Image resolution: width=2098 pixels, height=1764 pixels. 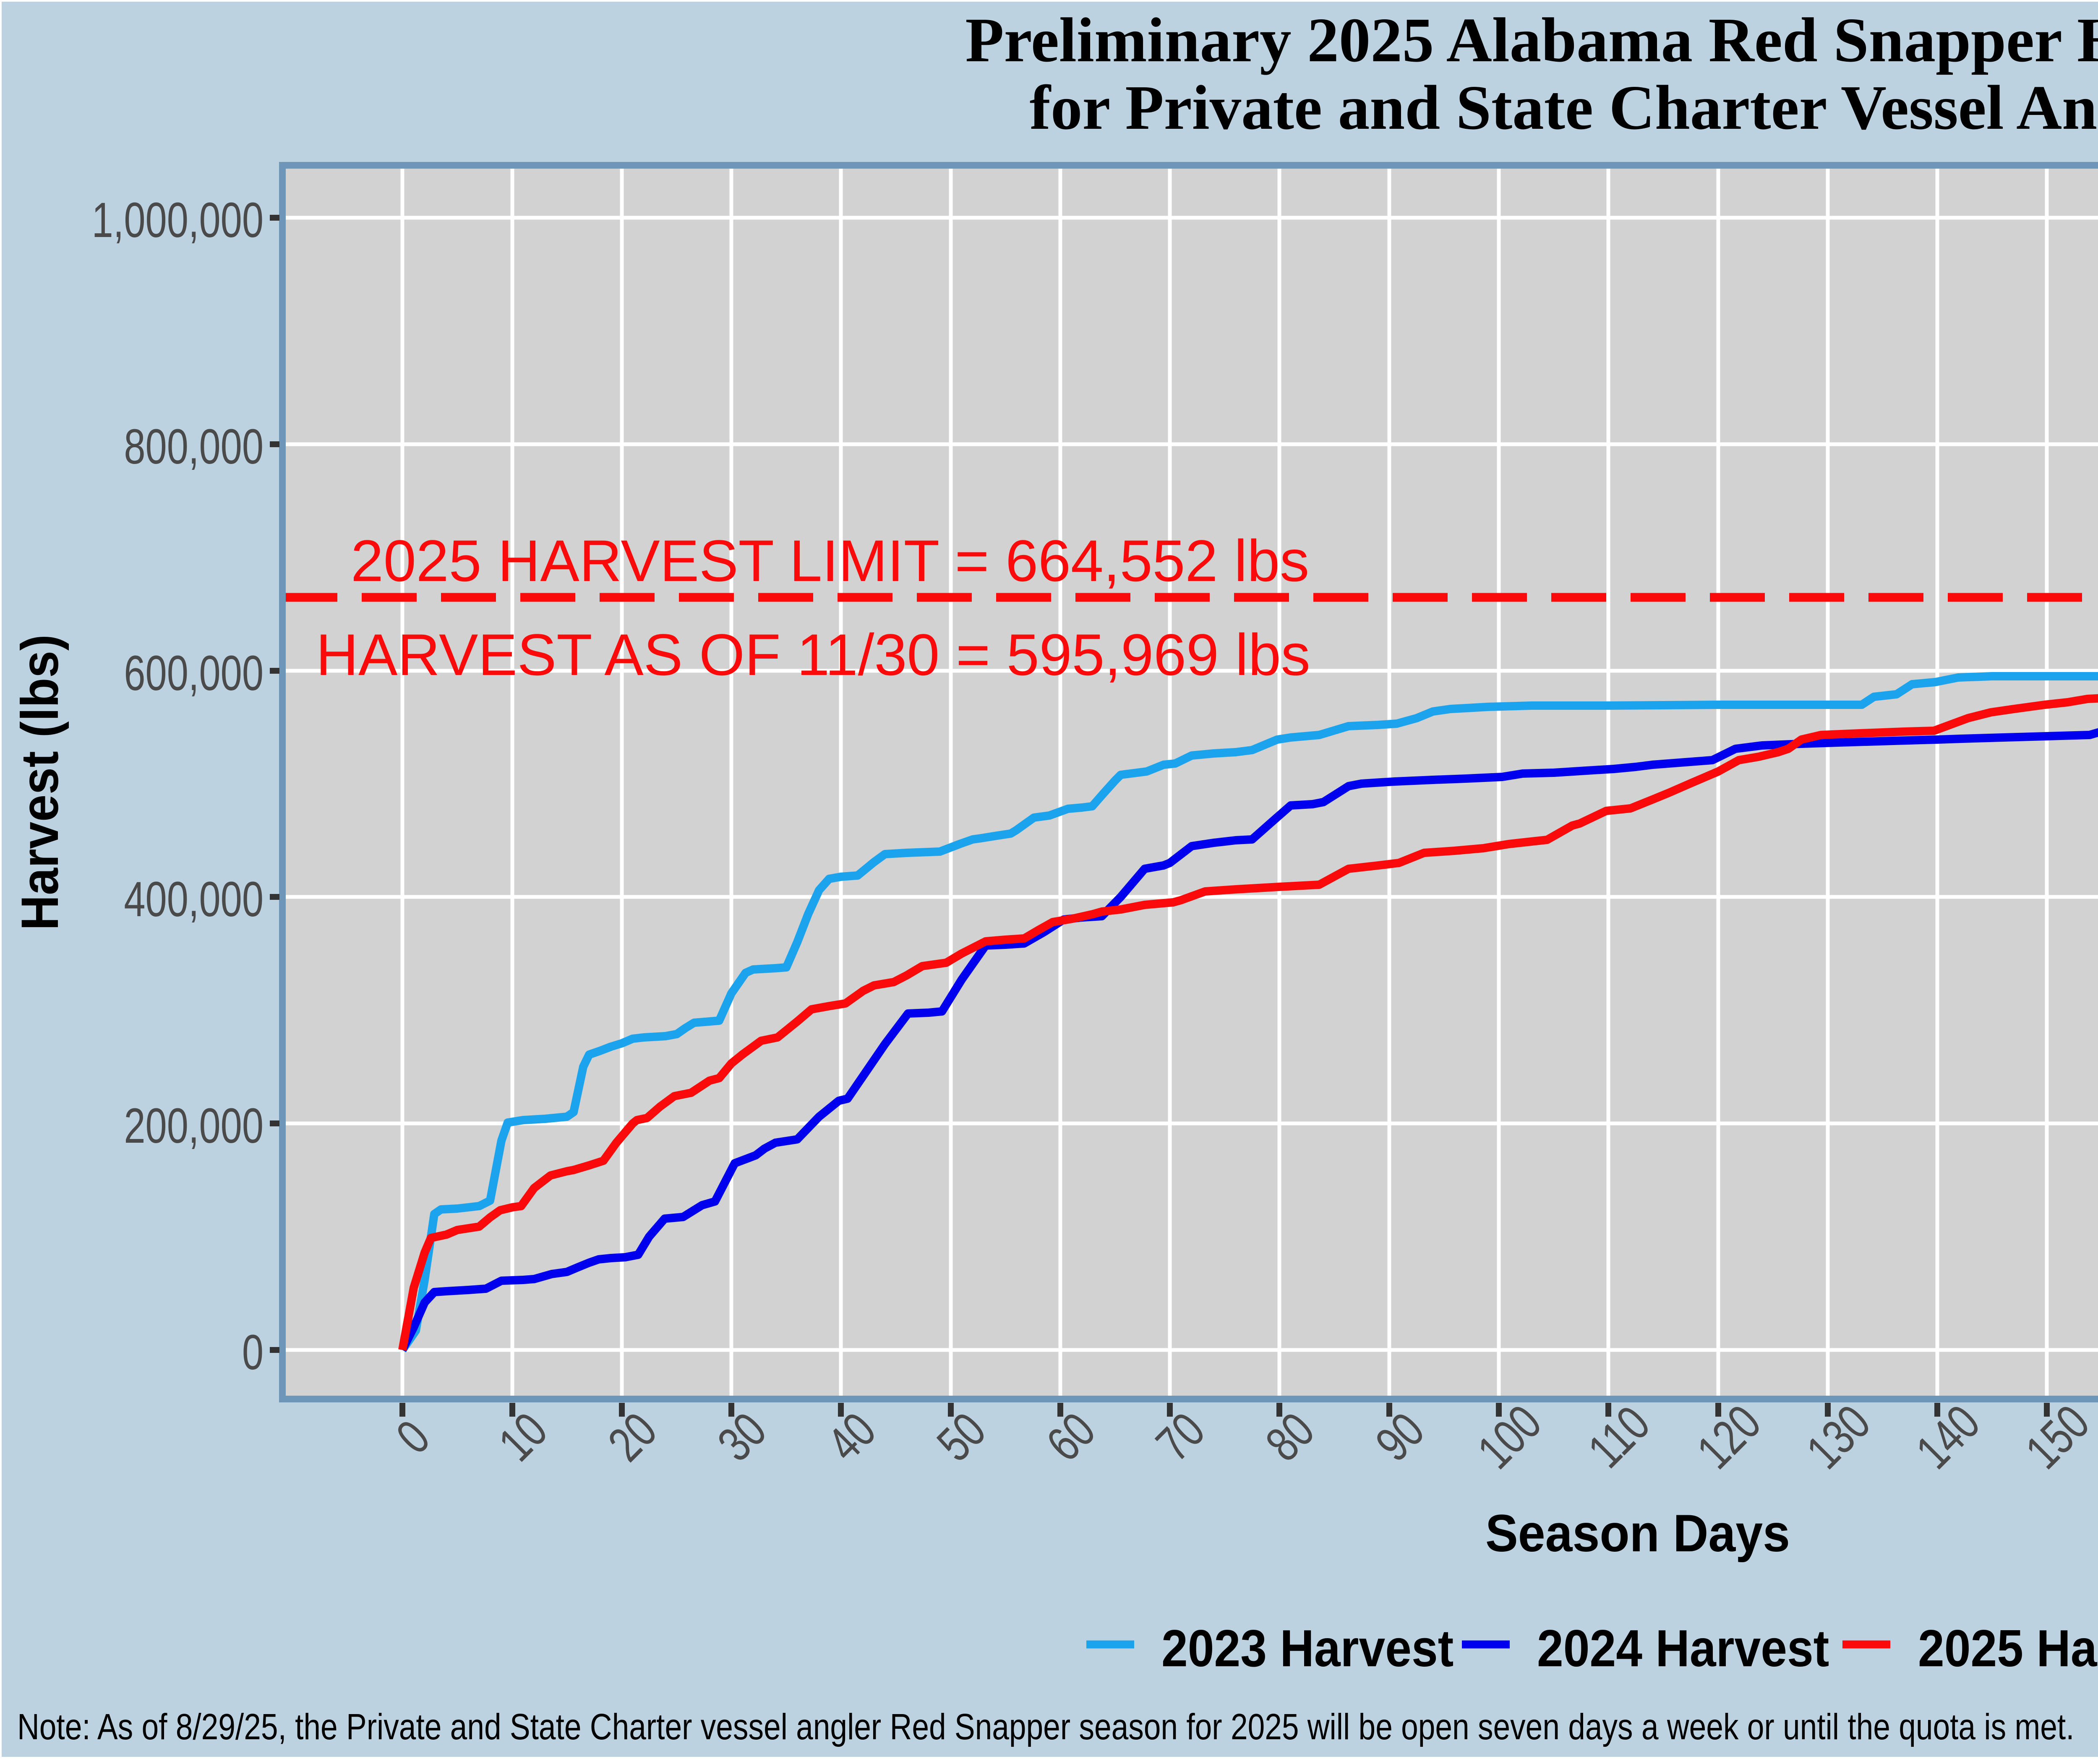 I want to click on svg-text: 2025 Harvest, so click(x=2008, y=1649).